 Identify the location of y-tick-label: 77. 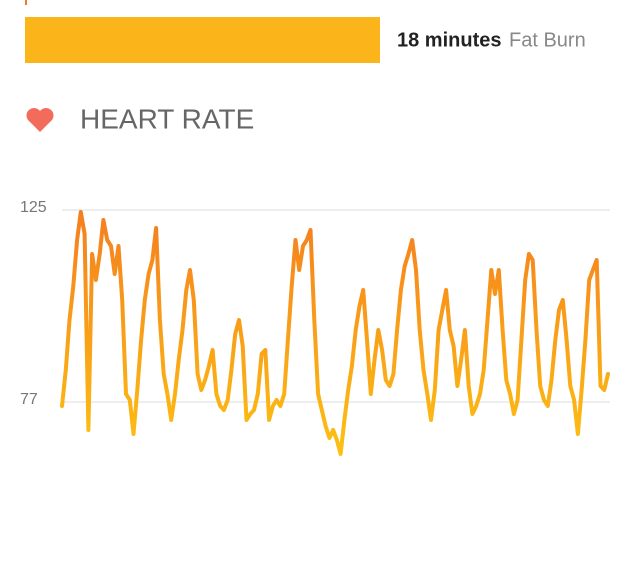
(29, 399).